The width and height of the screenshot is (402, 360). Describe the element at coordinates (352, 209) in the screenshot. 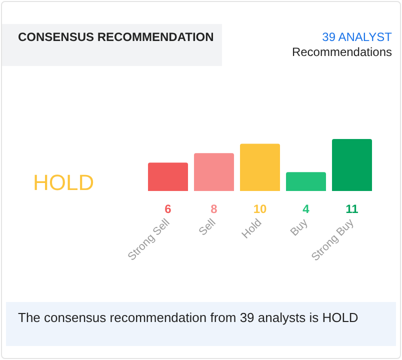

I see `data-label: 11` at that location.